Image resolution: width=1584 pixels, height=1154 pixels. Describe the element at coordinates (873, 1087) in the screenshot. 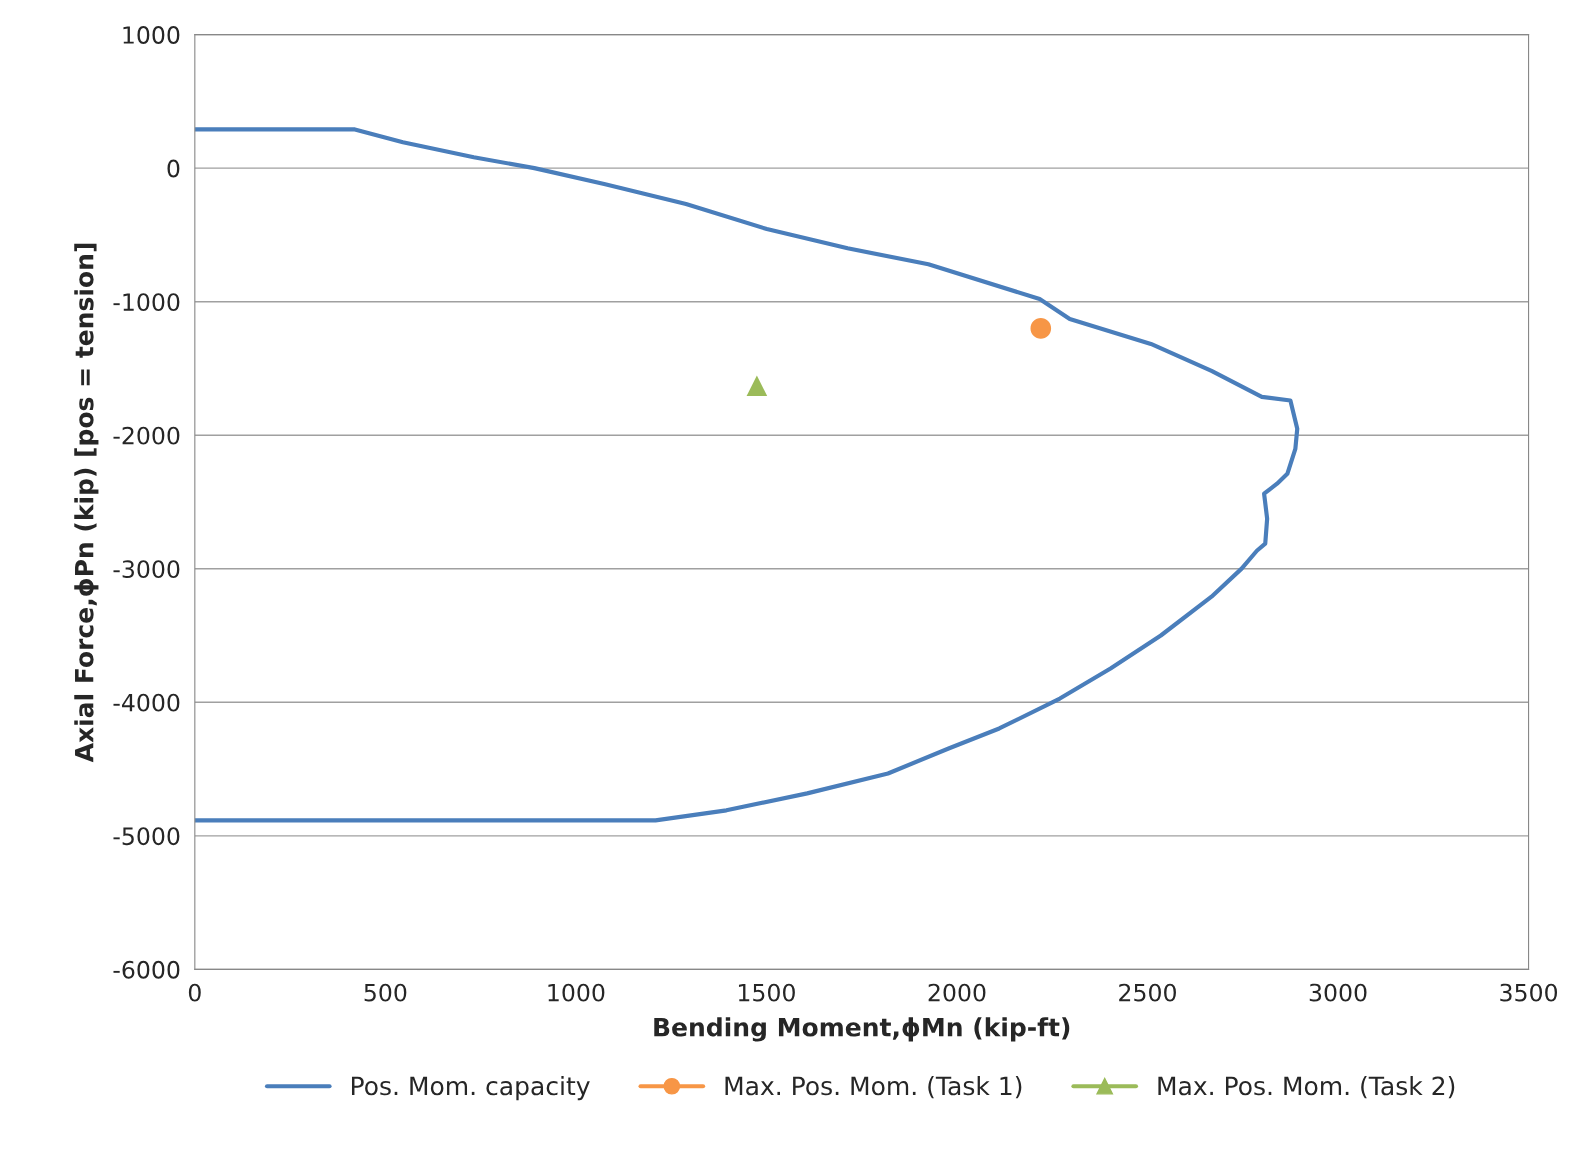

I see `legend-label: Max. Pos. Mom. (Task 1)` at that location.